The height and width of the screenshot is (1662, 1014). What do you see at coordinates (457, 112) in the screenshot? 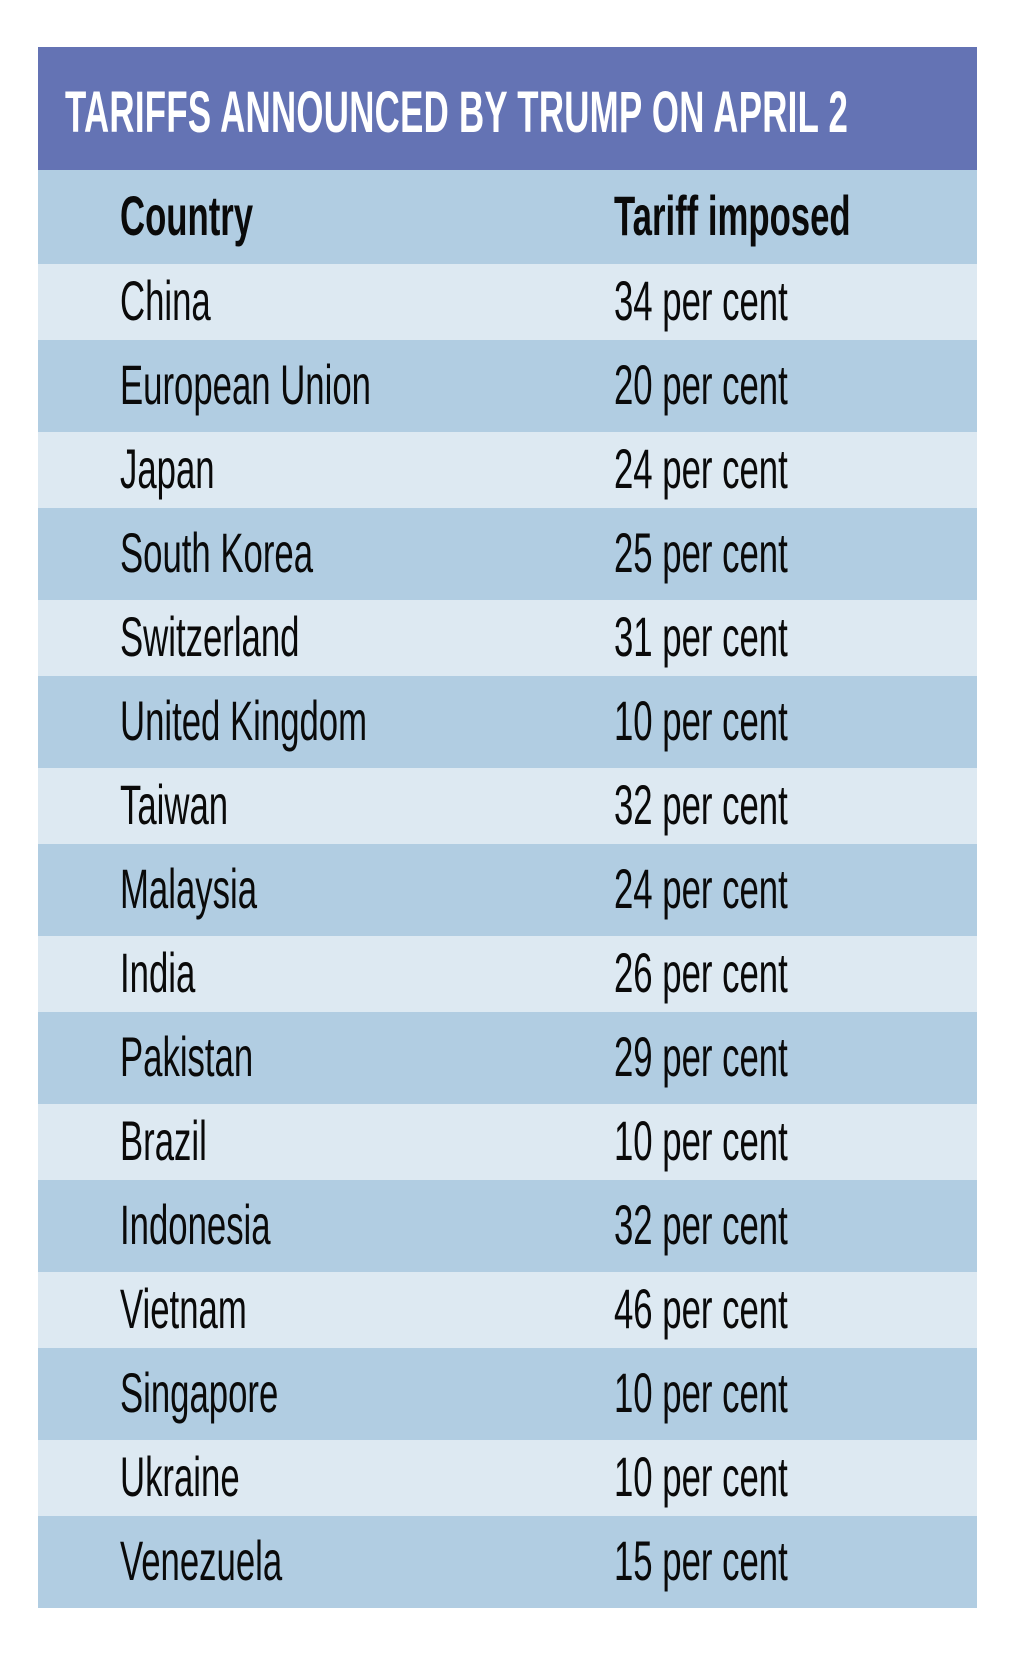
I see `table-title: TARIFFS ANNOUNCED BY TRUMP ON APRIL 2` at bounding box center [457, 112].